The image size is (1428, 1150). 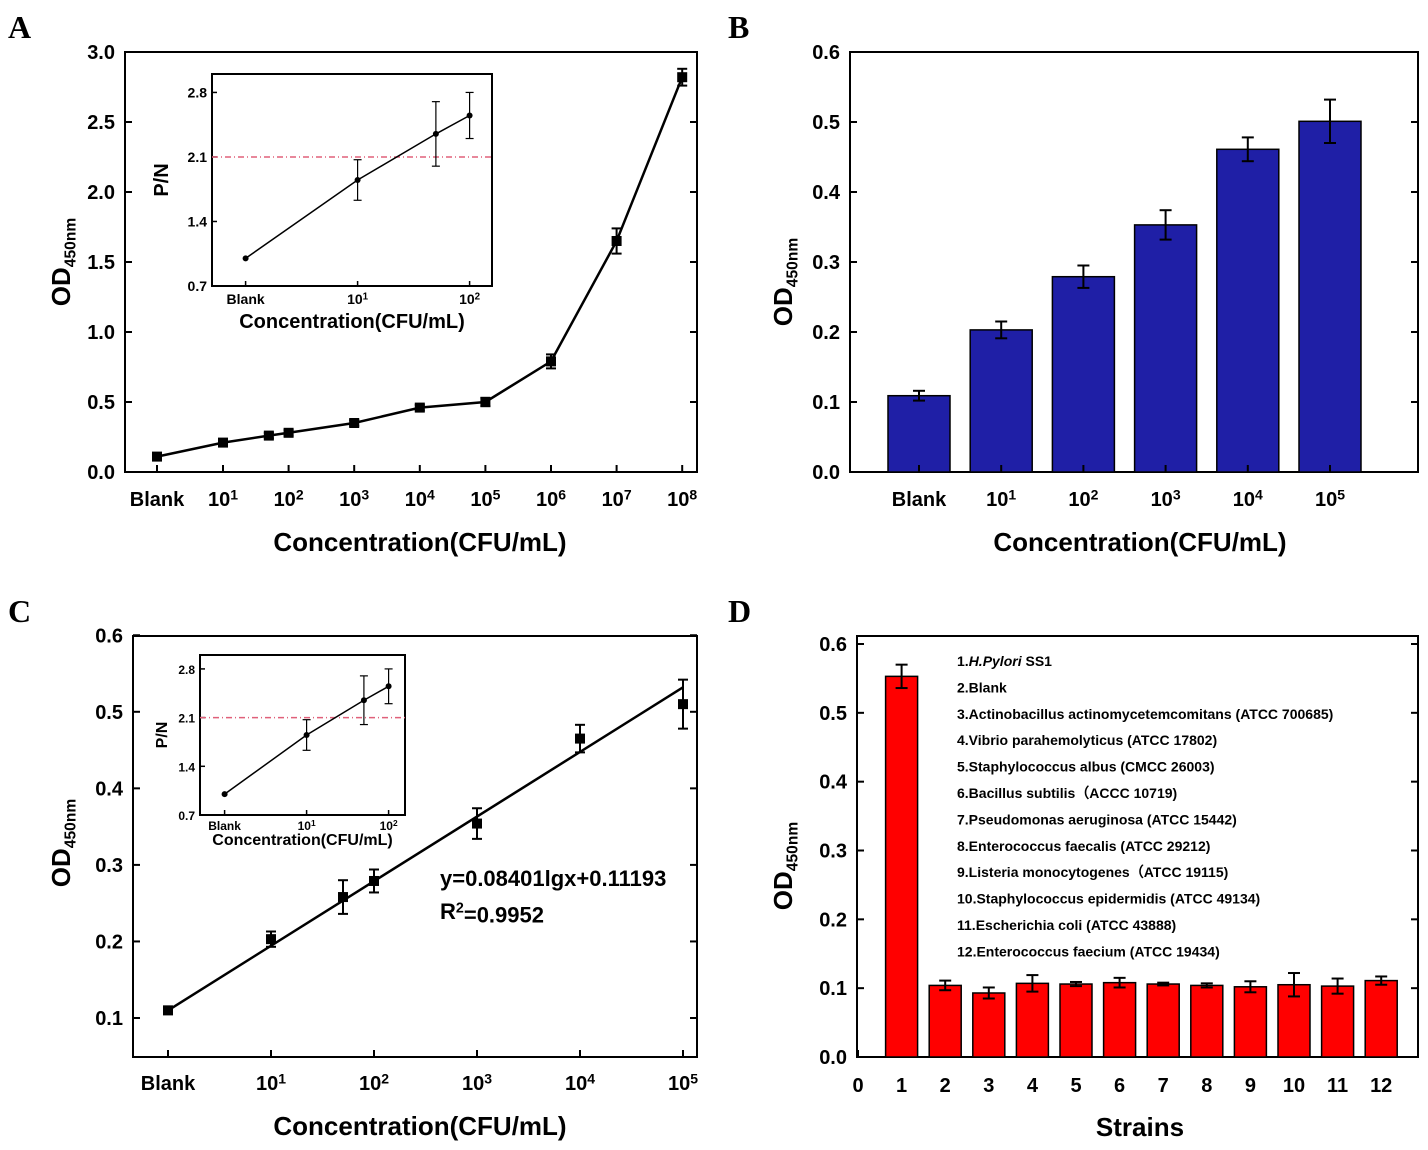 I want to click on inset-y-tick-label: 2.1, so click(x=186, y=719).